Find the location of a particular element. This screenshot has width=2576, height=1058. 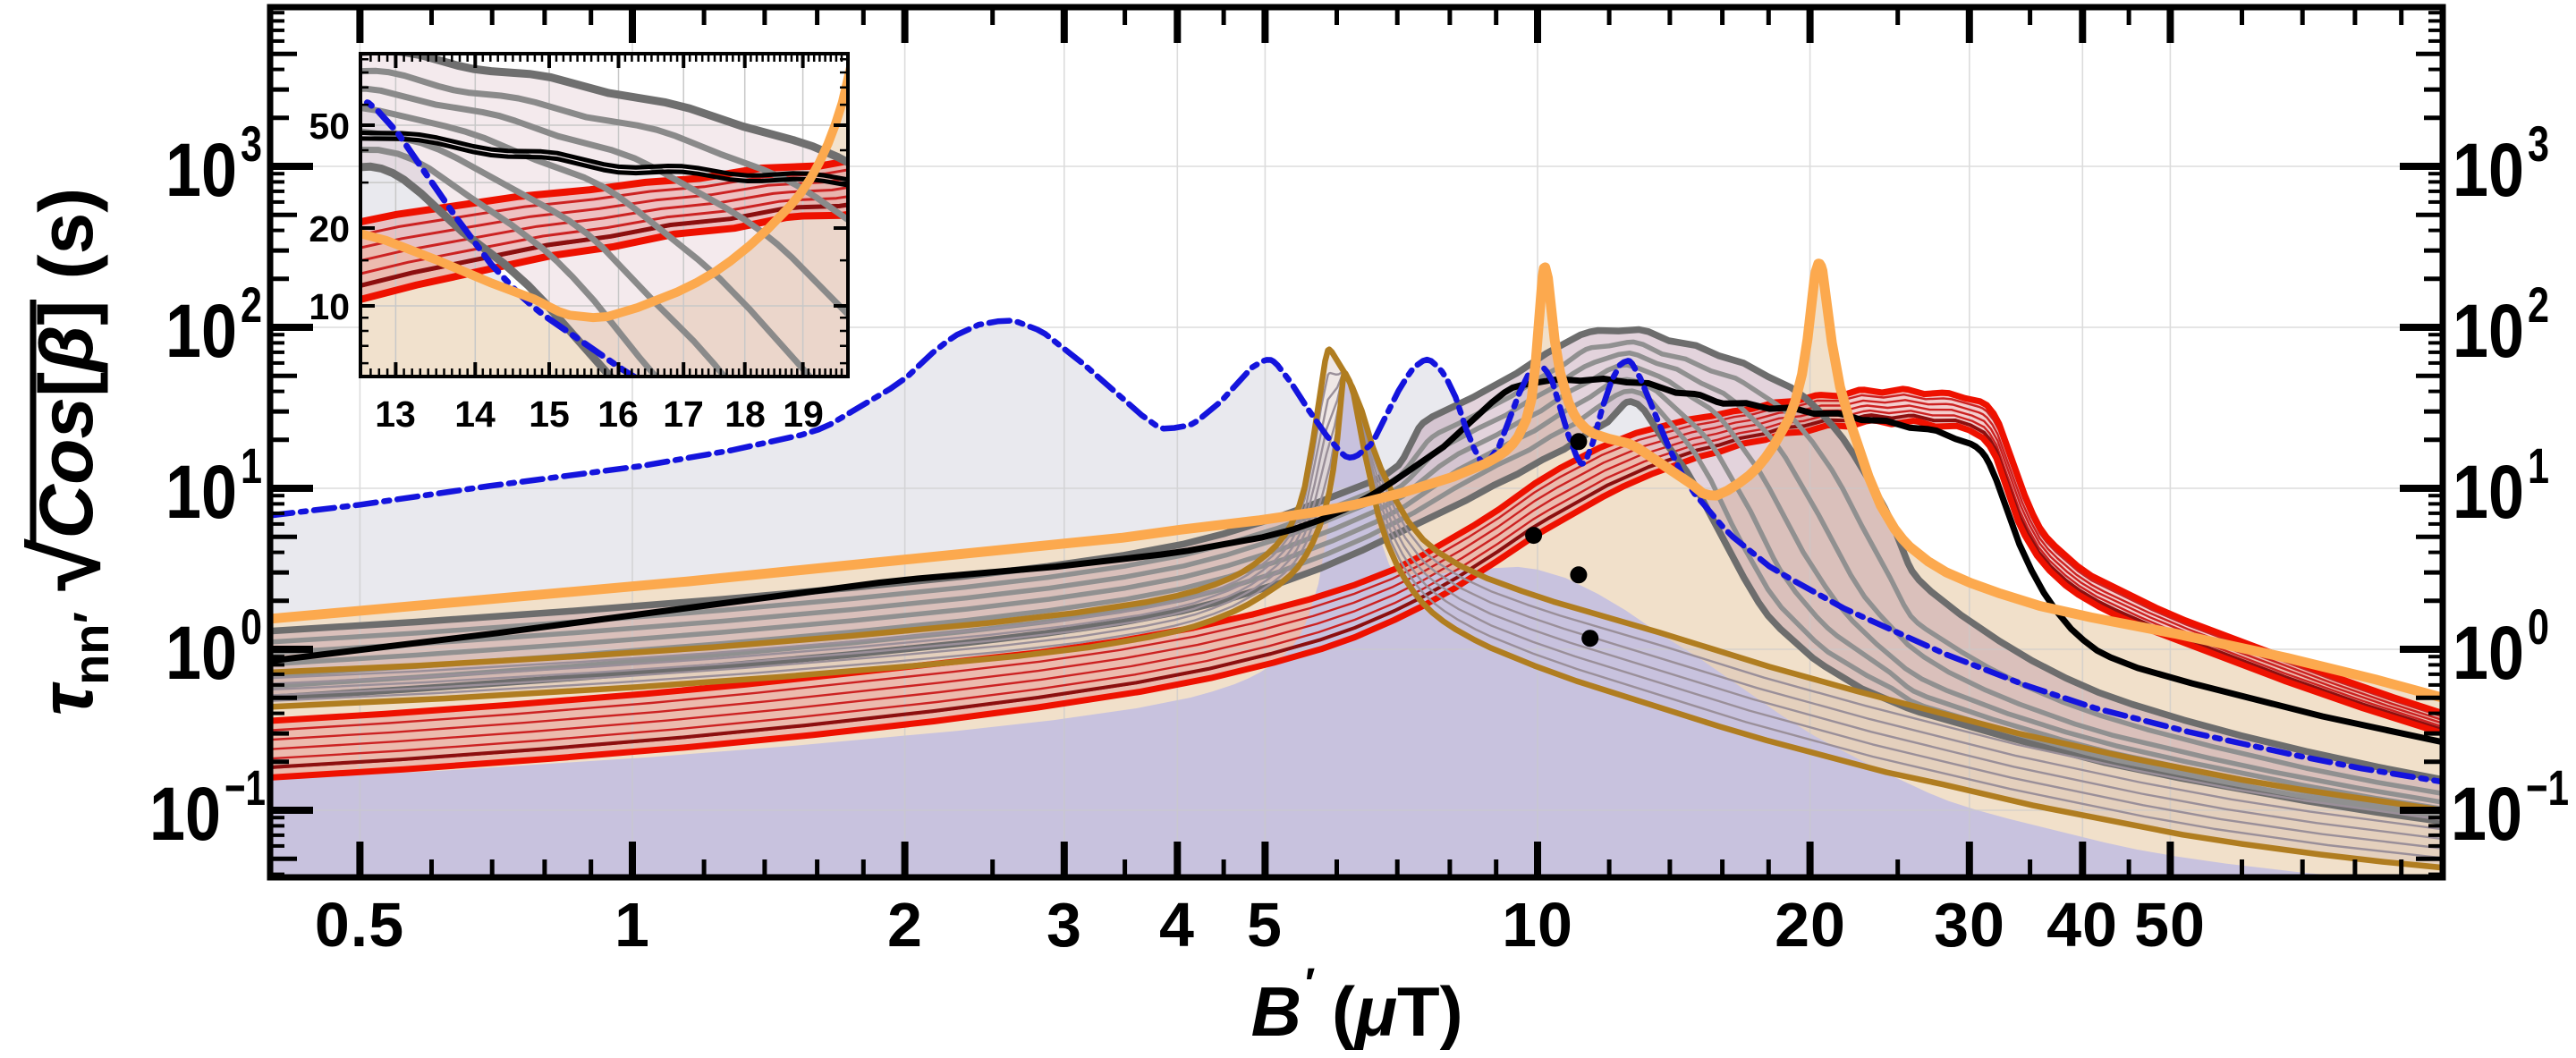

svg-text: 5 is located at coordinates (1265, 925).